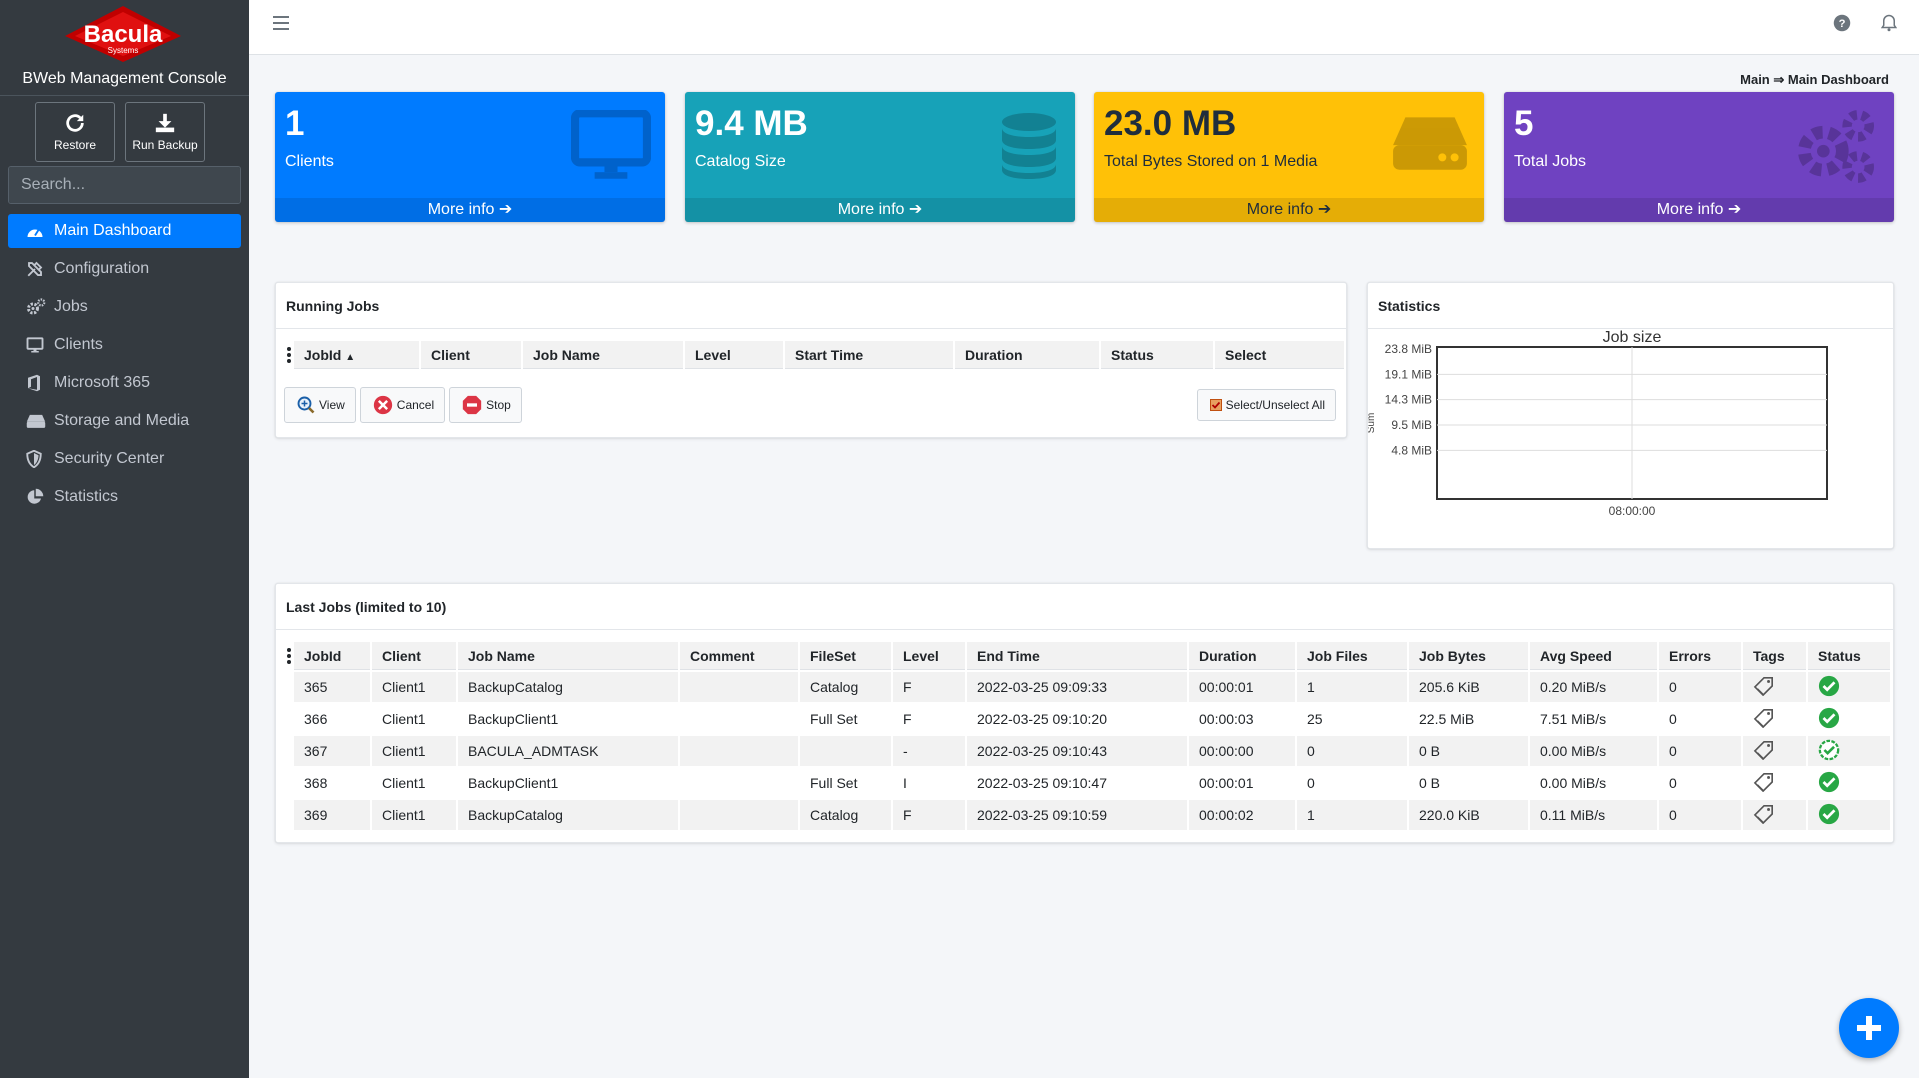 The height and width of the screenshot is (1078, 1919). I want to click on bell-icon, so click(1889, 25).